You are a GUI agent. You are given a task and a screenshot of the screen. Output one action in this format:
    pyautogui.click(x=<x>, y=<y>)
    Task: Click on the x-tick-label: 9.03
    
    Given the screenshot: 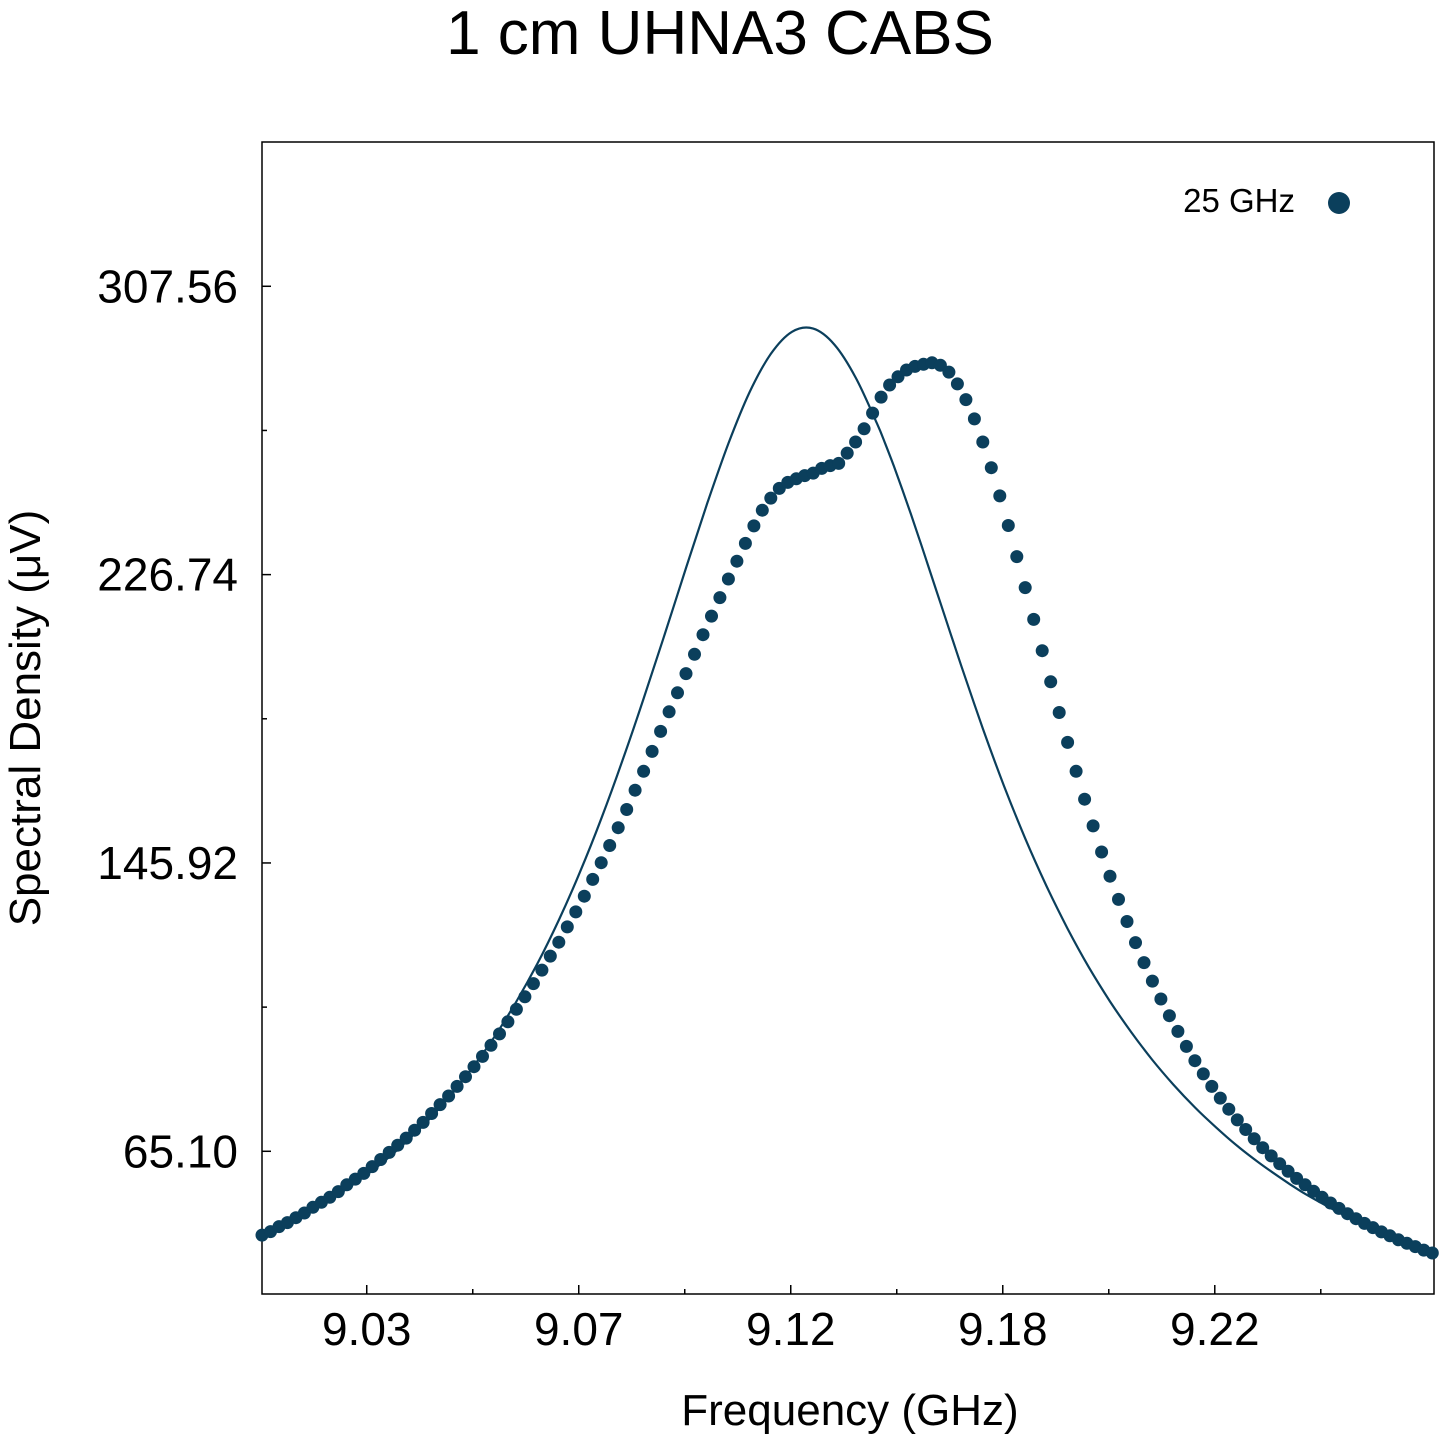 What is the action you would take?
    pyautogui.click(x=367, y=1329)
    